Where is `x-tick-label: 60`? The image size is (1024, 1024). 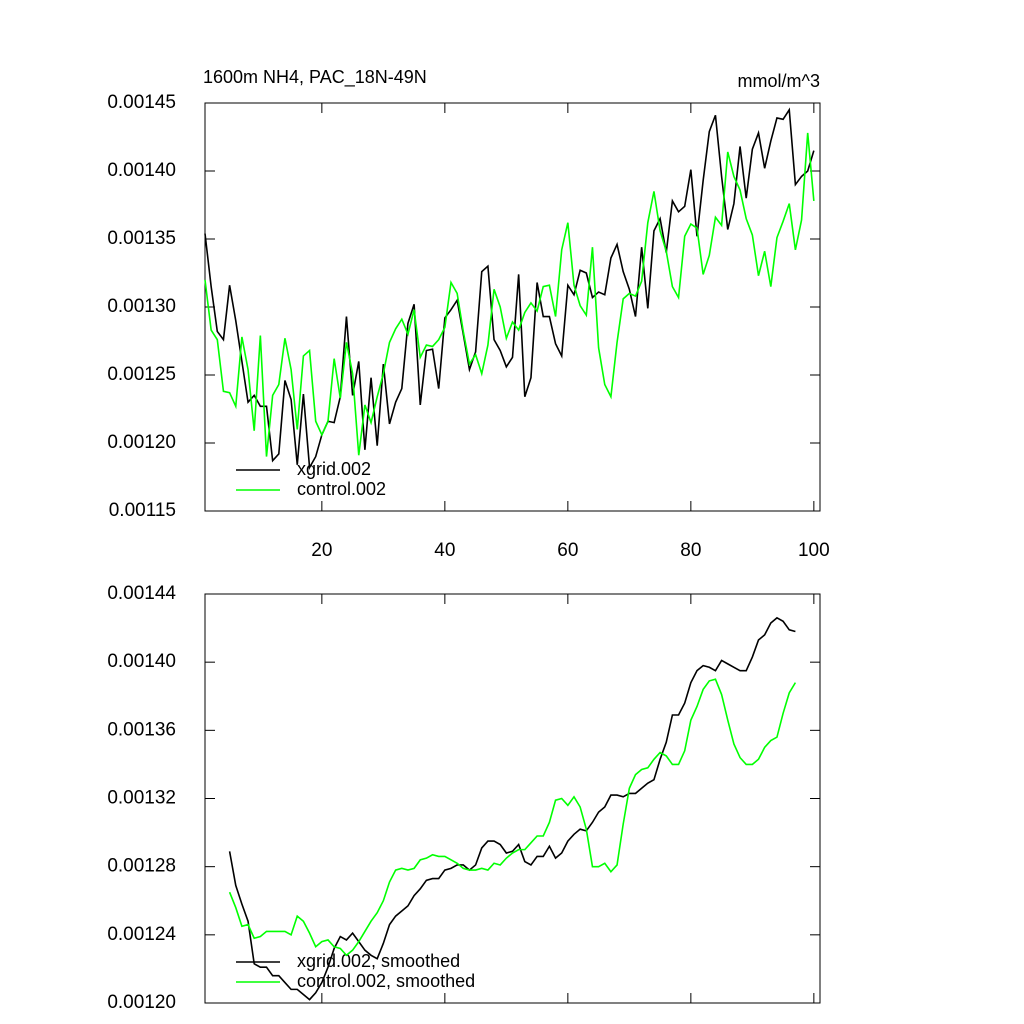
x-tick-label: 60 is located at coordinates (567, 550).